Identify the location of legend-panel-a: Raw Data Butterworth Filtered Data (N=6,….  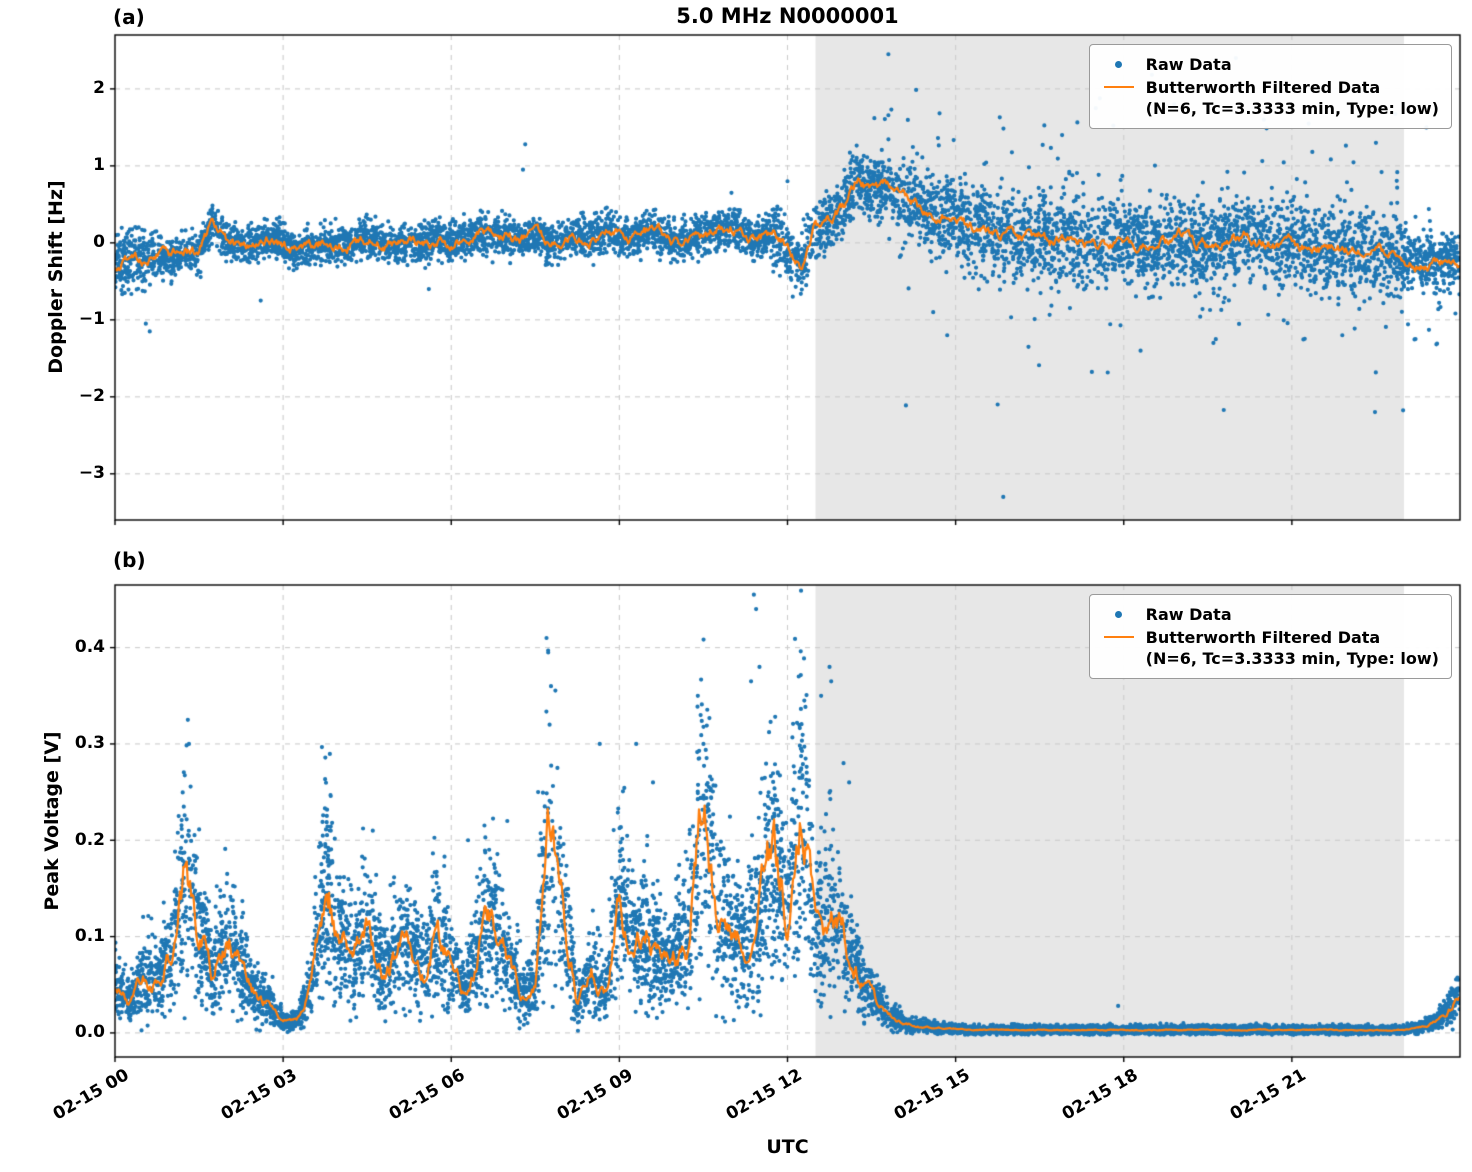
(1270, 87).